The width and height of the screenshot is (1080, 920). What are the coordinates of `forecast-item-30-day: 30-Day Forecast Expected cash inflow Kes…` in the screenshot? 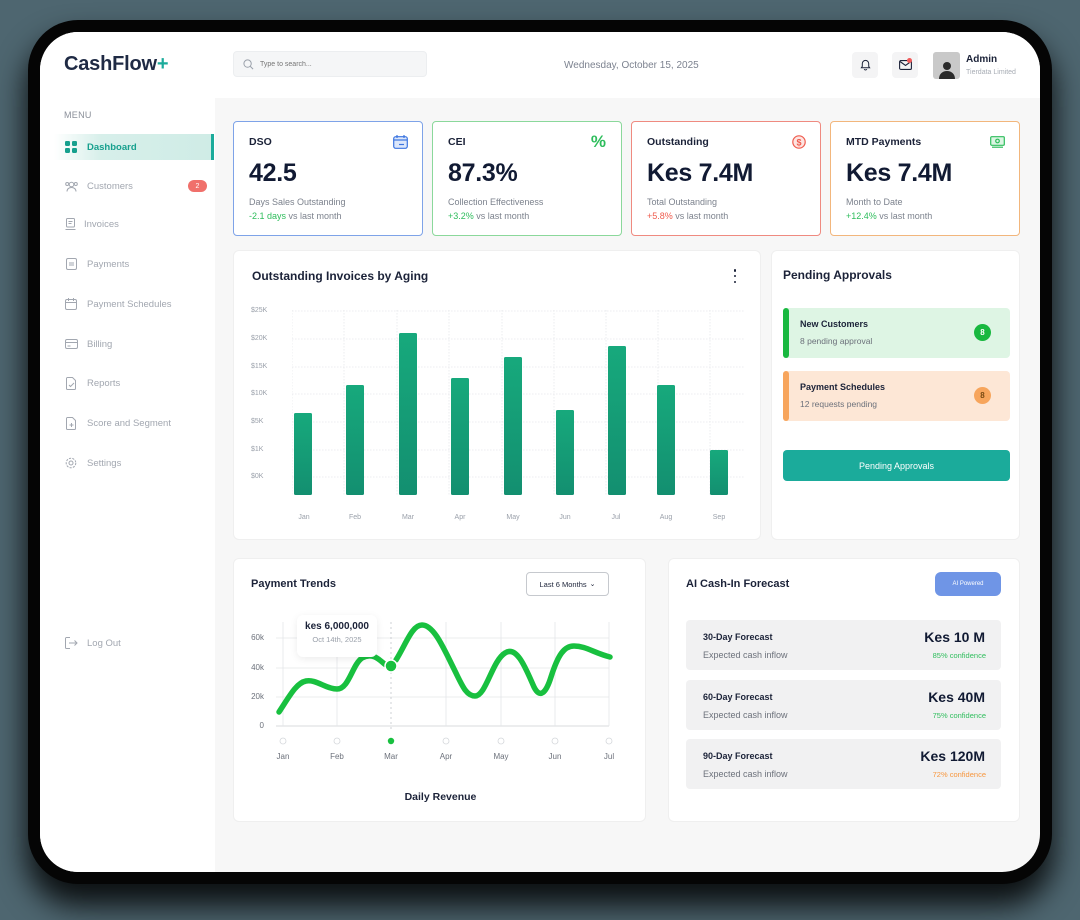 It's located at (843, 645).